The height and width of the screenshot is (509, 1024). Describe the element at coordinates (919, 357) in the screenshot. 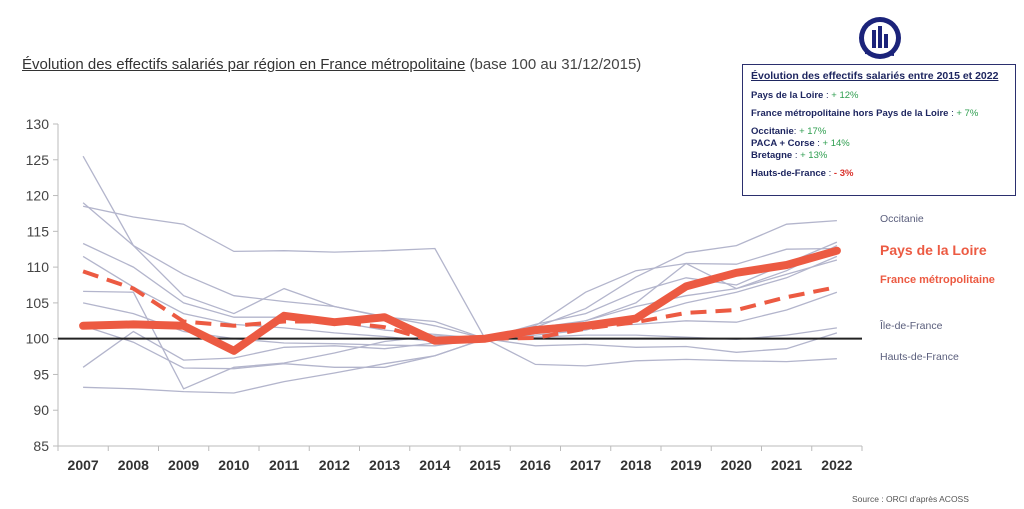

I see `series-label: Hauts-de-France` at that location.